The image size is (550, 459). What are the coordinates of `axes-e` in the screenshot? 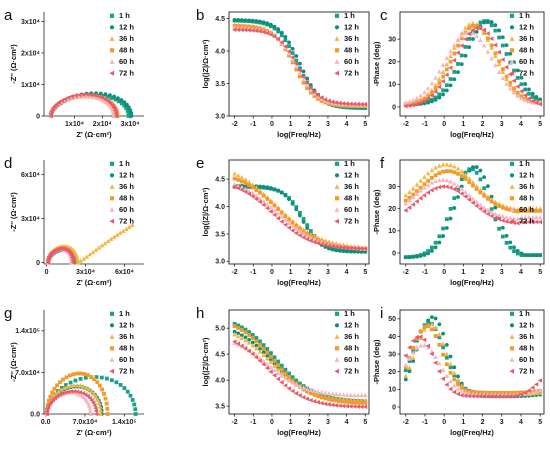 It's located at (298, 213).